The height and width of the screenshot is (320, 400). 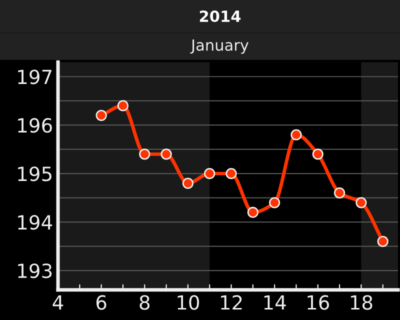 What do you see at coordinates (35, 270) in the screenshot?
I see `y-tick-label: 193` at bounding box center [35, 270].